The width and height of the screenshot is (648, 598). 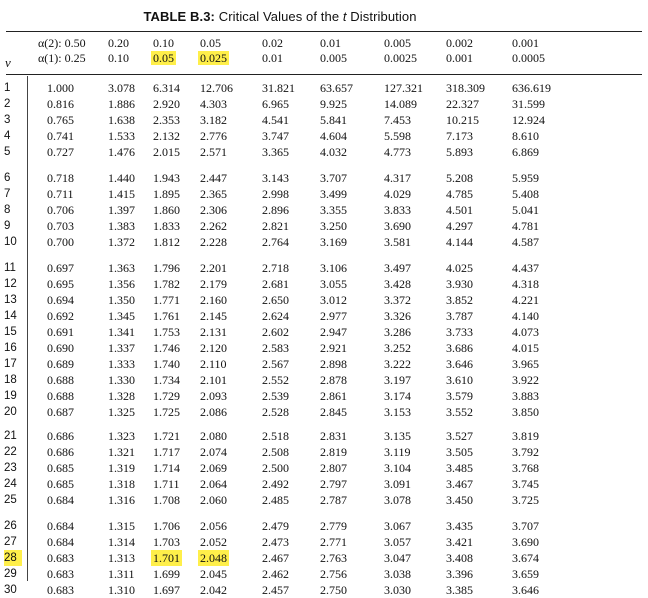 I want to click on value-cell-col-2: 1.318, so click(x=121, y=484).